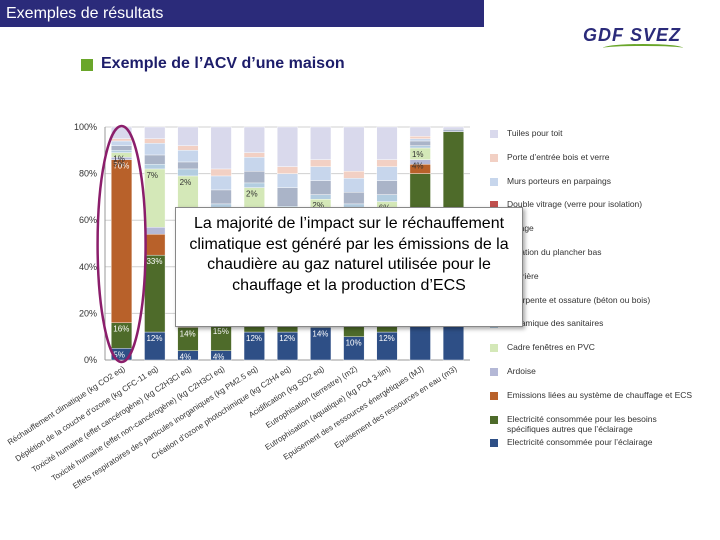 The height and width of the screenshot is (540, 720). I want to click on slide-title: Exemples de résultats, so click(242, 13).